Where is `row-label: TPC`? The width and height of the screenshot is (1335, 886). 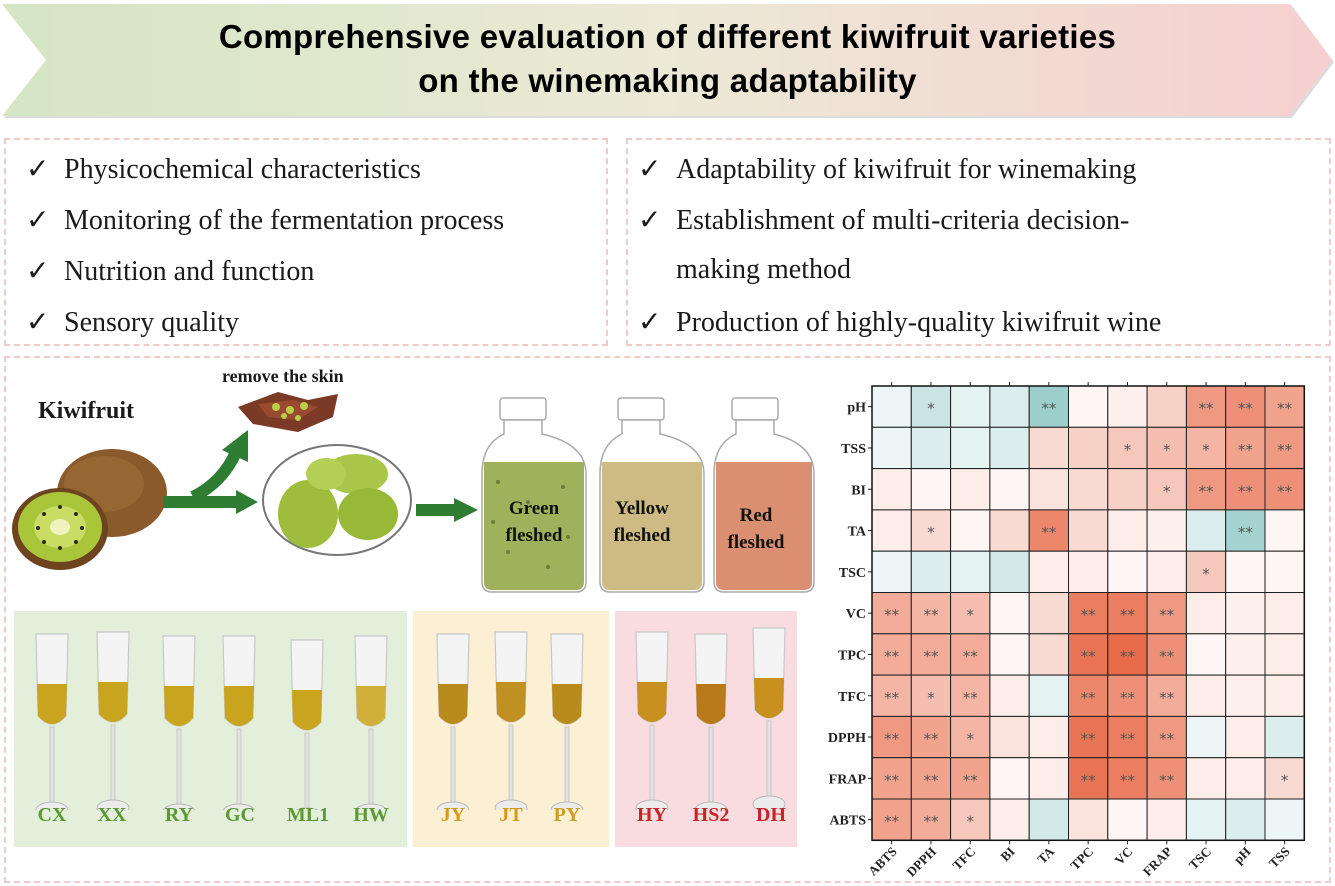 row-label: TPC is located at coordinates (852, 655).